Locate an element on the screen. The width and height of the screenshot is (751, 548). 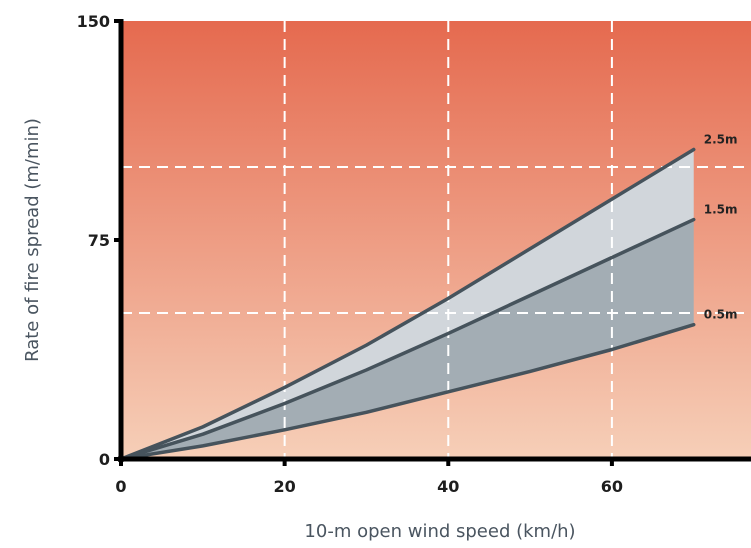
y-tick-label: 75 is located at coordinates (99, 240).